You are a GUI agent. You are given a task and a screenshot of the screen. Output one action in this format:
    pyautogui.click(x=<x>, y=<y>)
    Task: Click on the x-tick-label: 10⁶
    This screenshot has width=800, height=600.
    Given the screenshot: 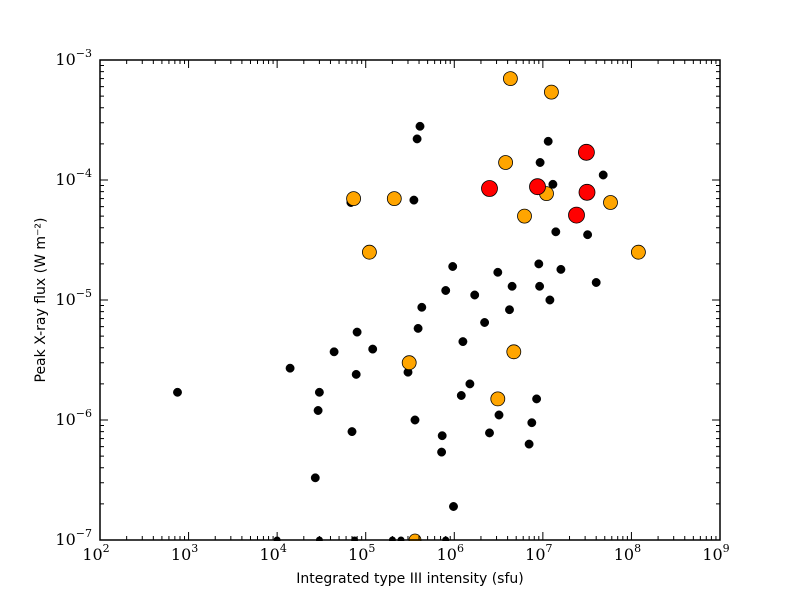 What is the action you would take?
    pyautogui.click(x=450, y=553)
    